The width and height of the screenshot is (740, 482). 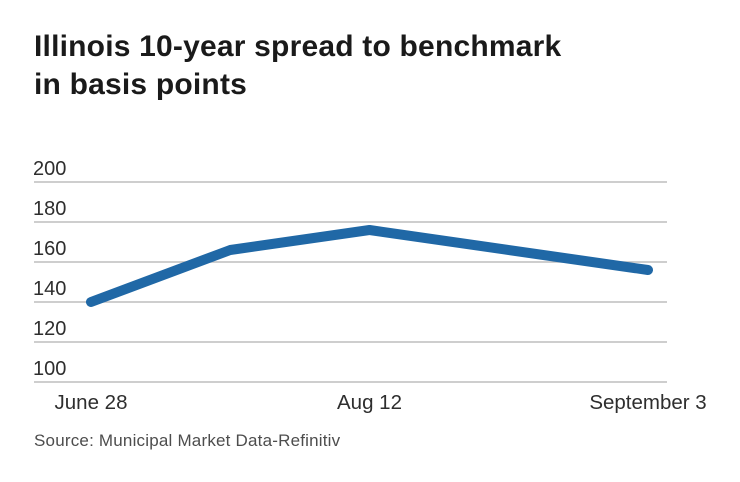 What do you see at coordinates (49, 289) in the screenshot?
I see `y-axis-tick-label: 140` at bounding box center [49, 289].